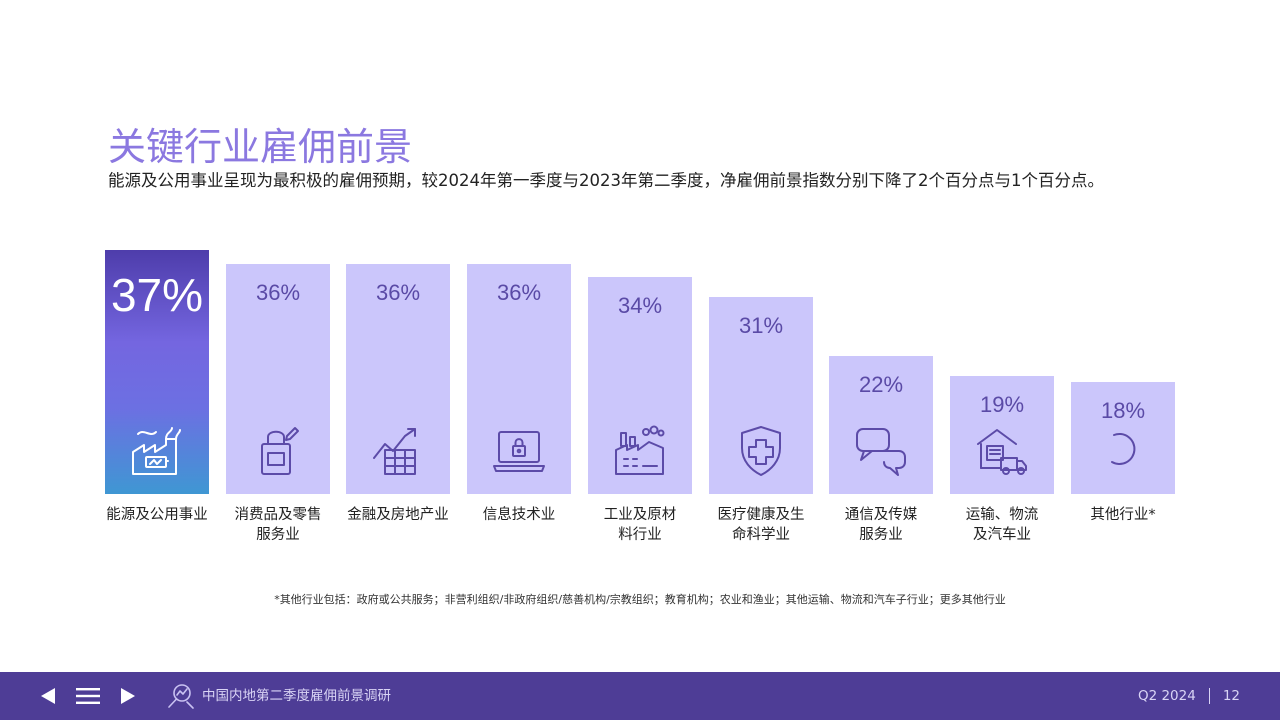 Image resolution: width=1280 pixels, height=720 pixels. I want to click on bar-9: 18%, so click(1123, 438).